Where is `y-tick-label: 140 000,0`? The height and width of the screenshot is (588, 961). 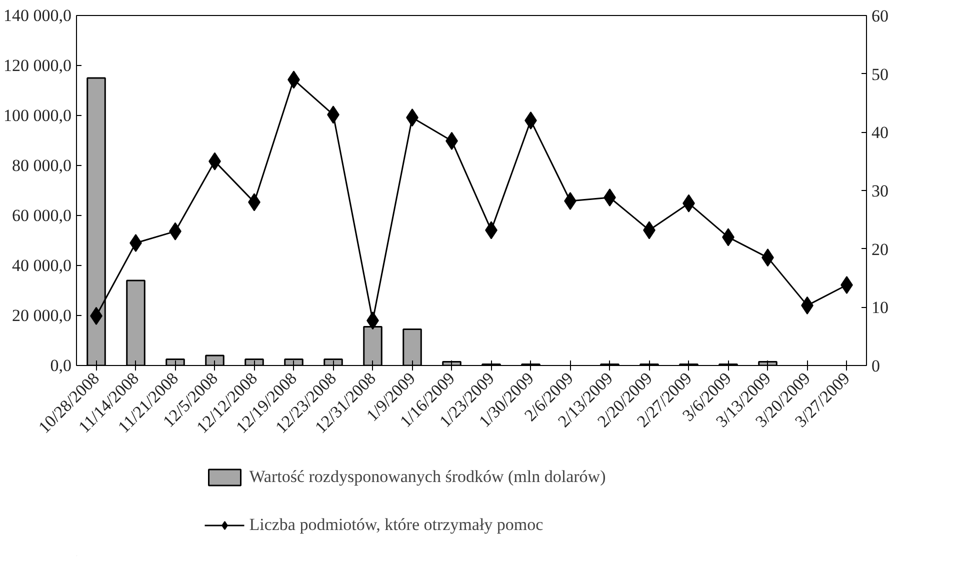 y-tick-label: 140 000,0 is located at coordinates (38, 15).